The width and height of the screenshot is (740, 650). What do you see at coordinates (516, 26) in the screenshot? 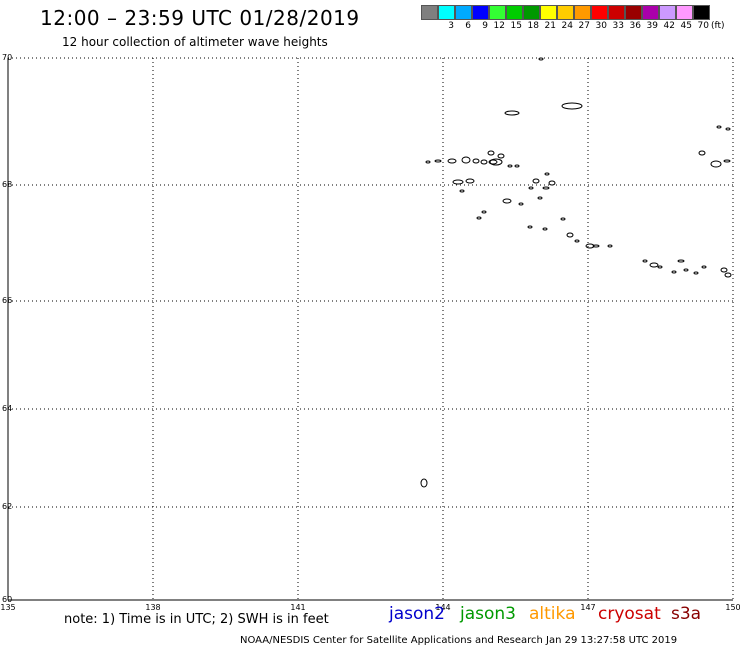
I see `colorbar-label: 15` at bounding box center [516, 26].